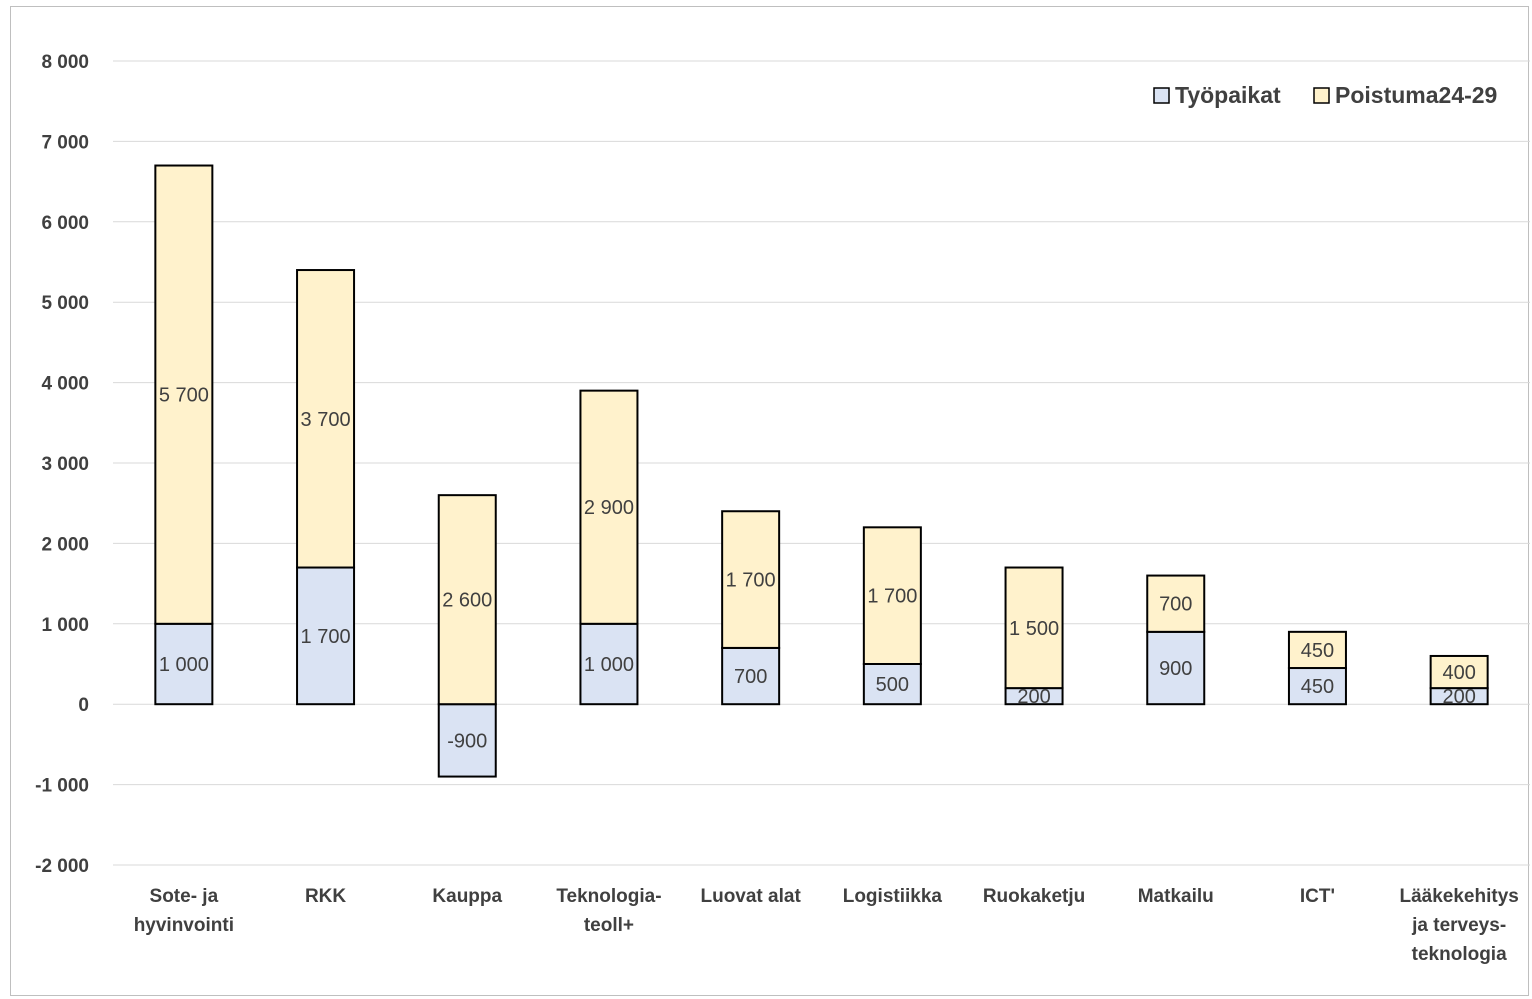  Describe the element at coordinates (1416, 95) in the screenshot. I see `legend-label-poistuma: Poistuma24-29` at that location.